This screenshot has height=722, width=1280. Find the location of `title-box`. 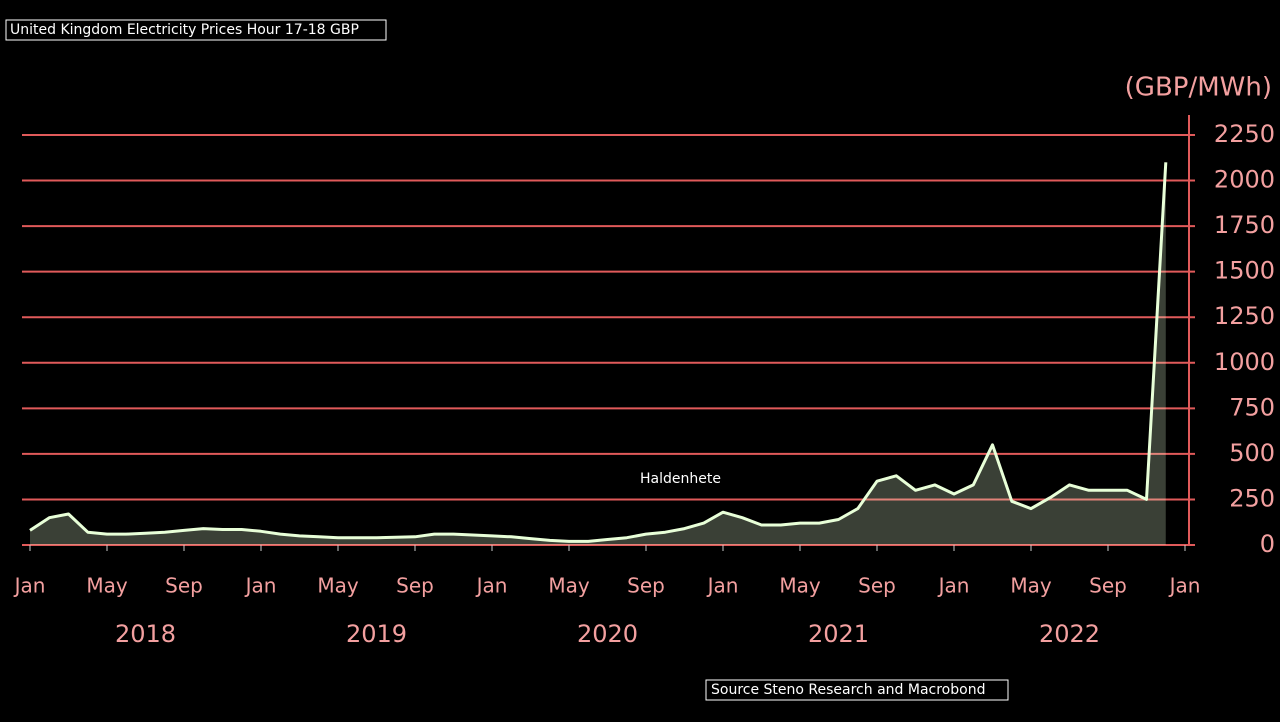

title-box is located at coordinates (196, 30).